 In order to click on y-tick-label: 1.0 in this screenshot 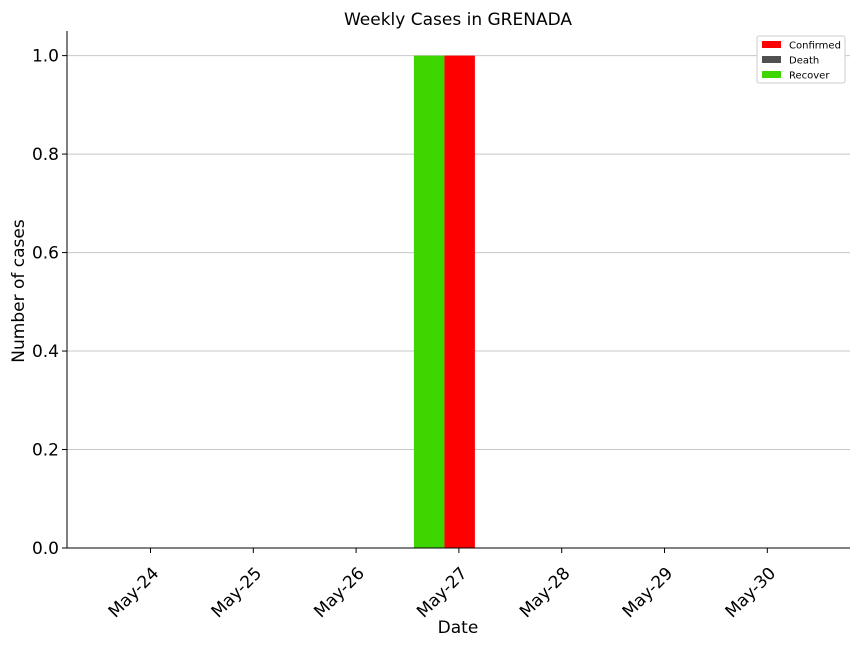, I will do `click(45, 57)`.